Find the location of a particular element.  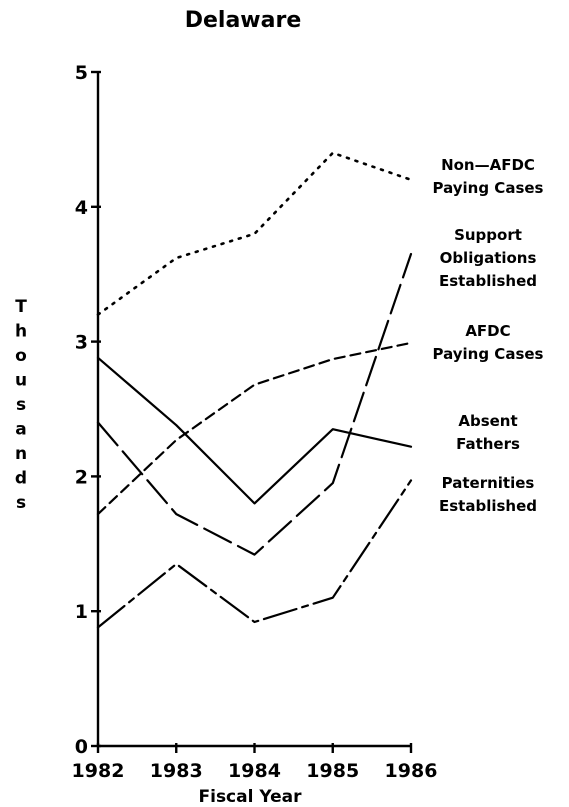

series-label-3: Absent Fathers is located at coordinates (488, 432).